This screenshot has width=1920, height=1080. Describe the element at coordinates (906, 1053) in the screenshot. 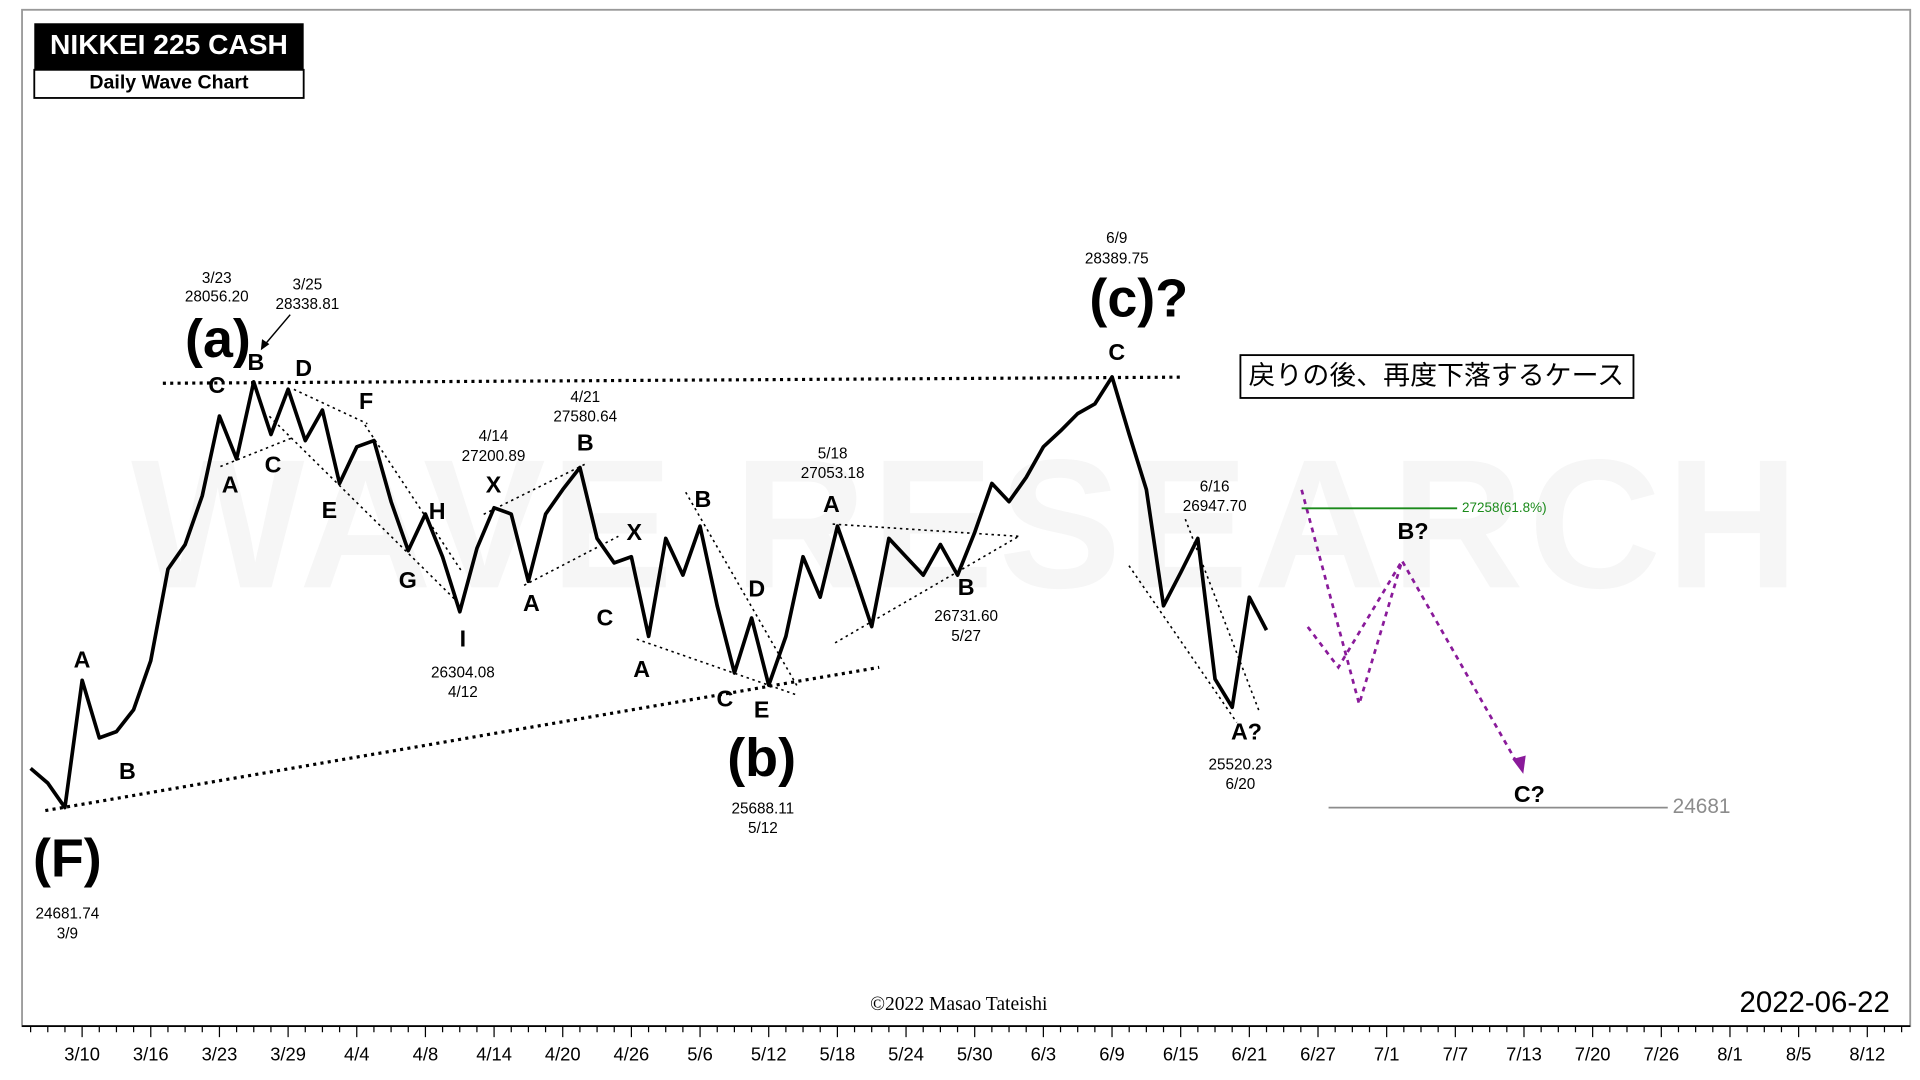

I see `x-tick-label: 5/24` at that location.